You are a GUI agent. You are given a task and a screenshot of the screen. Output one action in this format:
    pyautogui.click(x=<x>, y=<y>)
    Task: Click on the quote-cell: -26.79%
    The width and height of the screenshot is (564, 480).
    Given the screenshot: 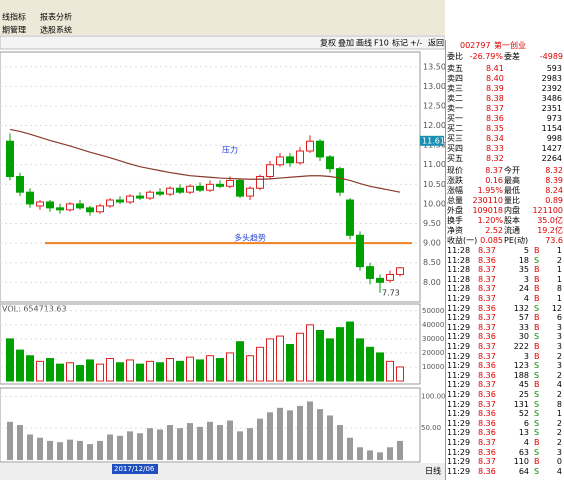 What is the action you would take?
    pyautogui.click(x=486, y=56)
    